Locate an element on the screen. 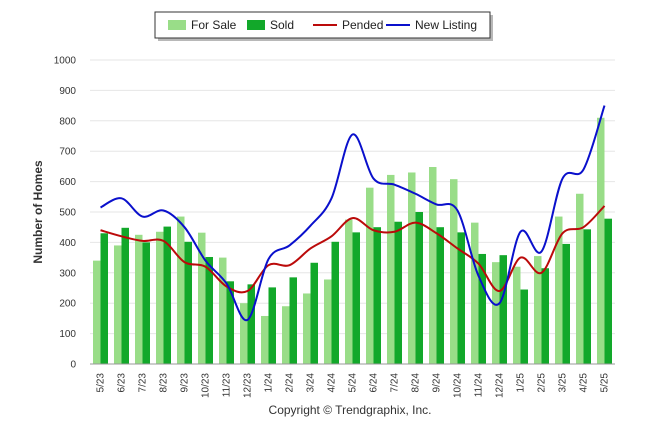  x-tick-label: 4/24 is located at coordinates (332, 383).